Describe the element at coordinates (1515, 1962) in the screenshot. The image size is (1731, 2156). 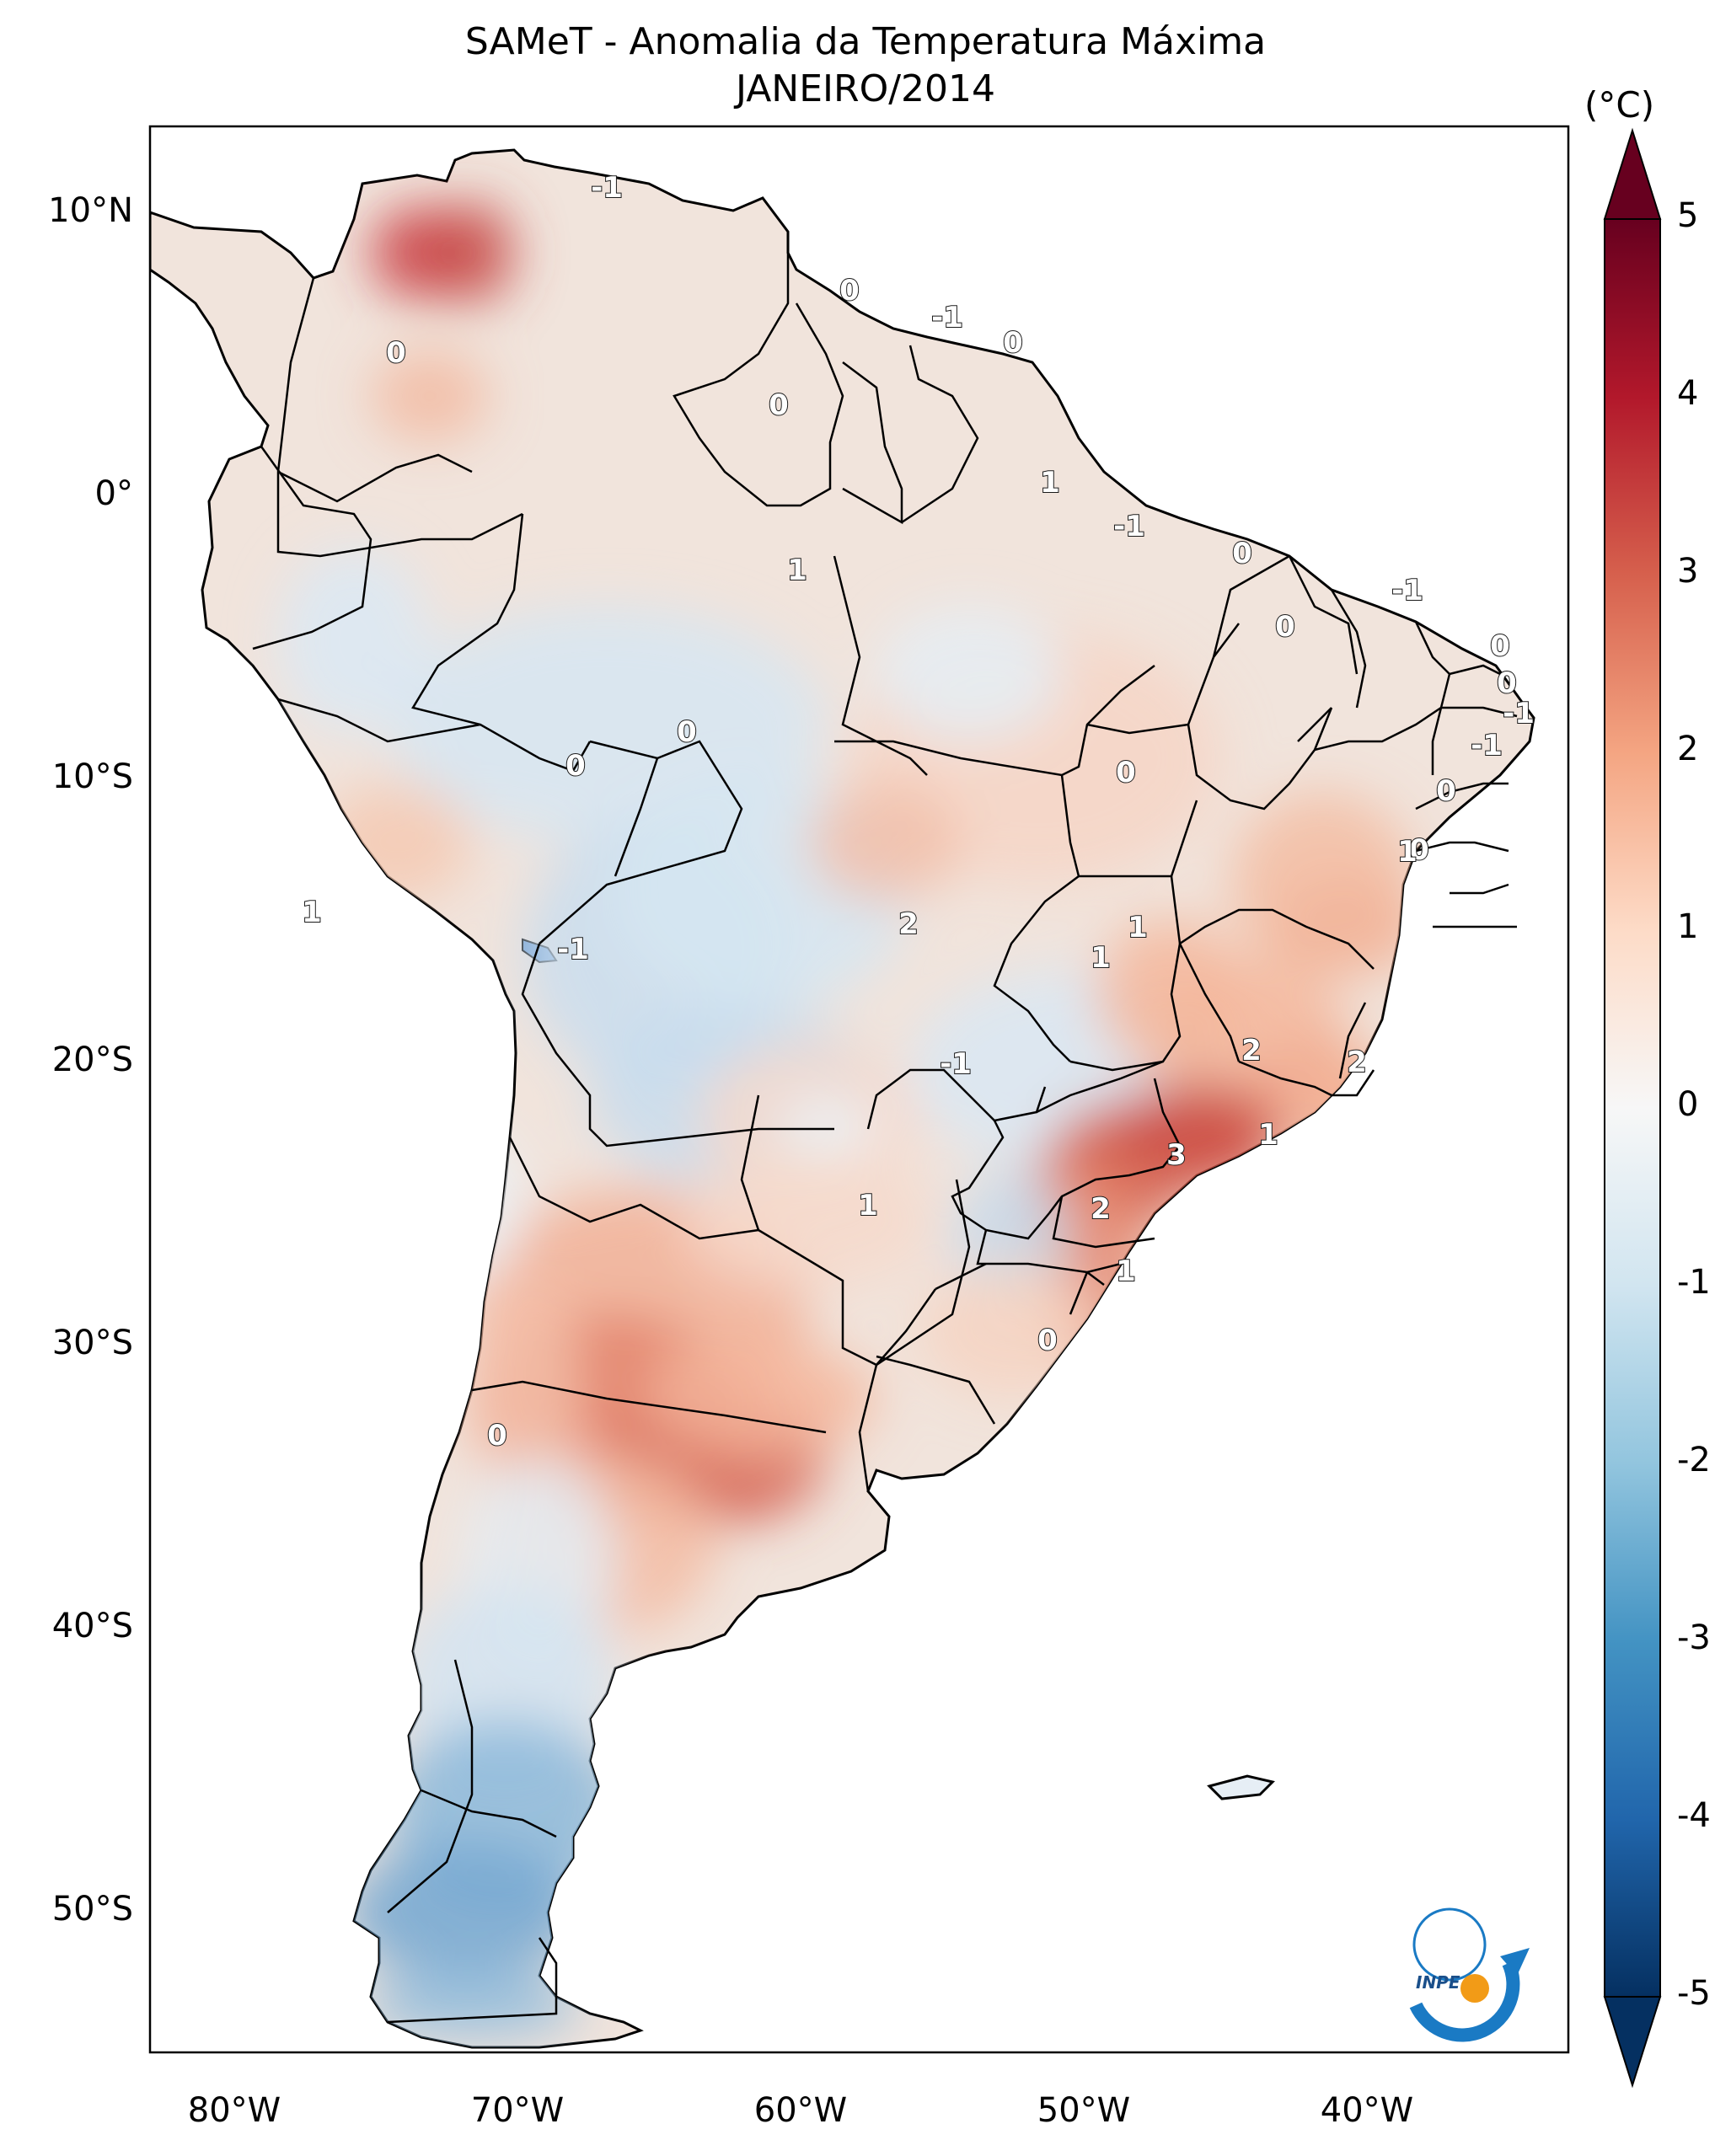
I see `logo-arrow` at that location.